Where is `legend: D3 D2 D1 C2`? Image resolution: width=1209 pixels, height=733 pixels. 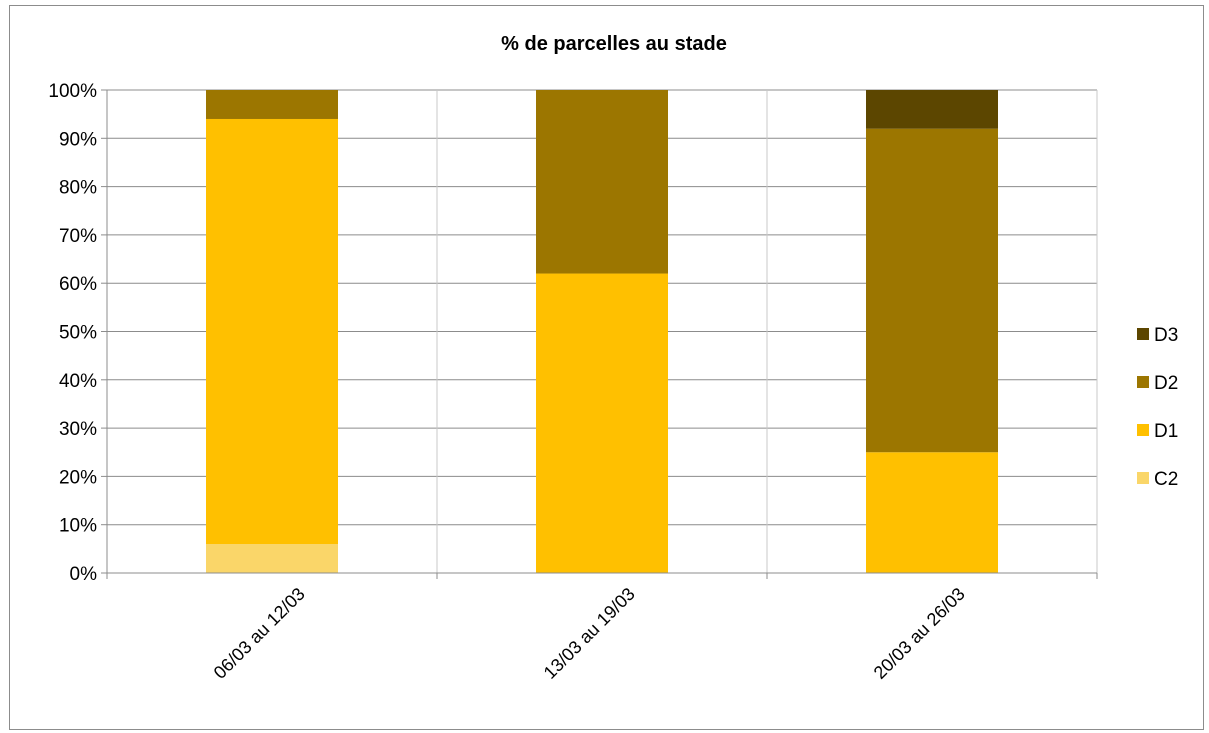 legend: D3 D2 D1 C2 is located at coordinates (1157, 407).